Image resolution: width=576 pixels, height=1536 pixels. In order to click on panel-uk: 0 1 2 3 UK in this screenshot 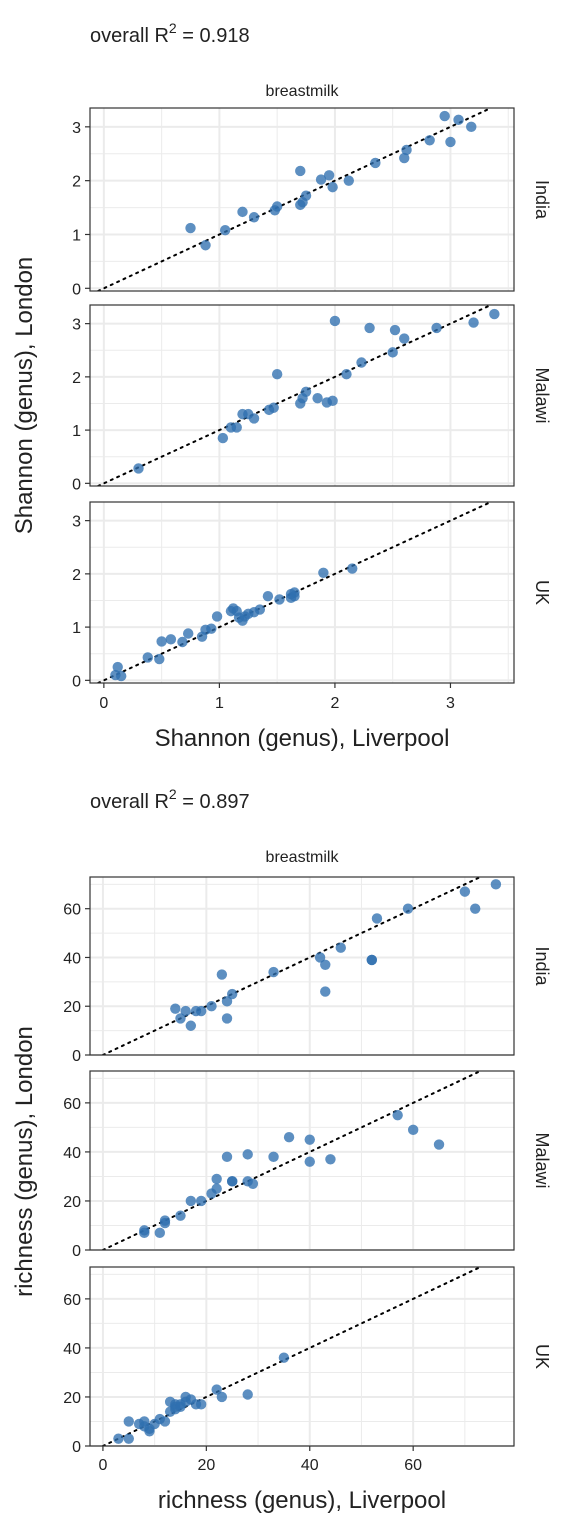, I will do `click(312, 595)`.